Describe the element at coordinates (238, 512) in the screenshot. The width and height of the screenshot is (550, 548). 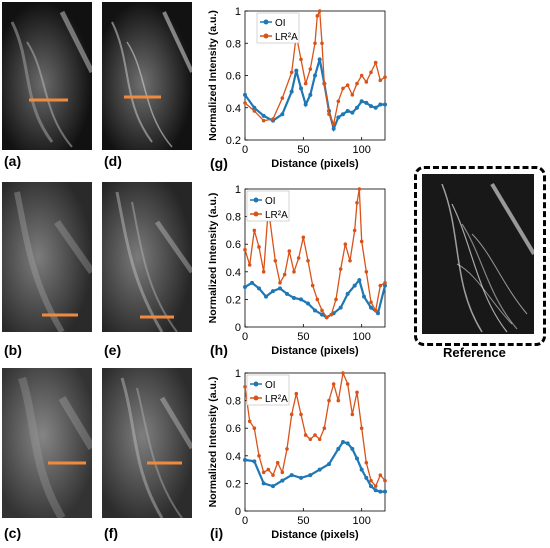
I see `y-tick-label: 0` at that location.